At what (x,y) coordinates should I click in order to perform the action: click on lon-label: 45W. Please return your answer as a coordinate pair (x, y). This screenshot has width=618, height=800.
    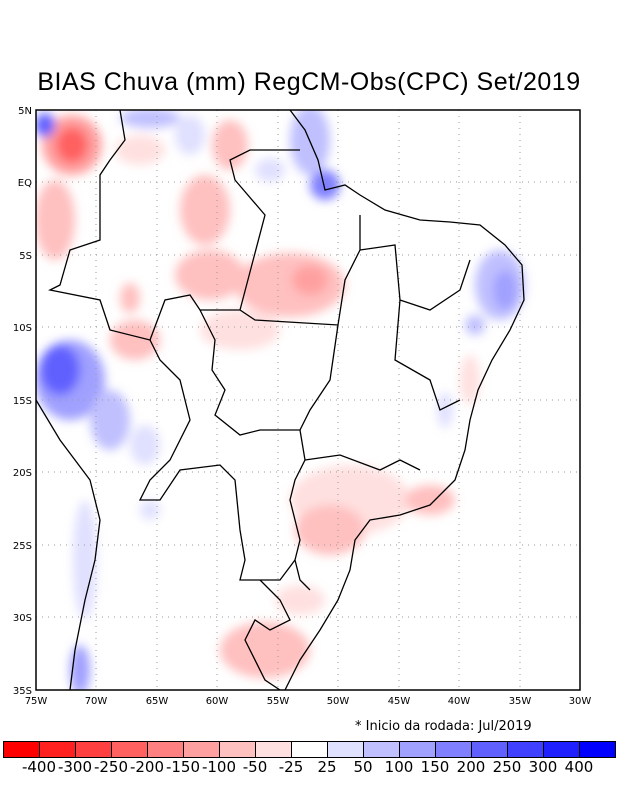
    Looking at the image, I should click on (399, 701).